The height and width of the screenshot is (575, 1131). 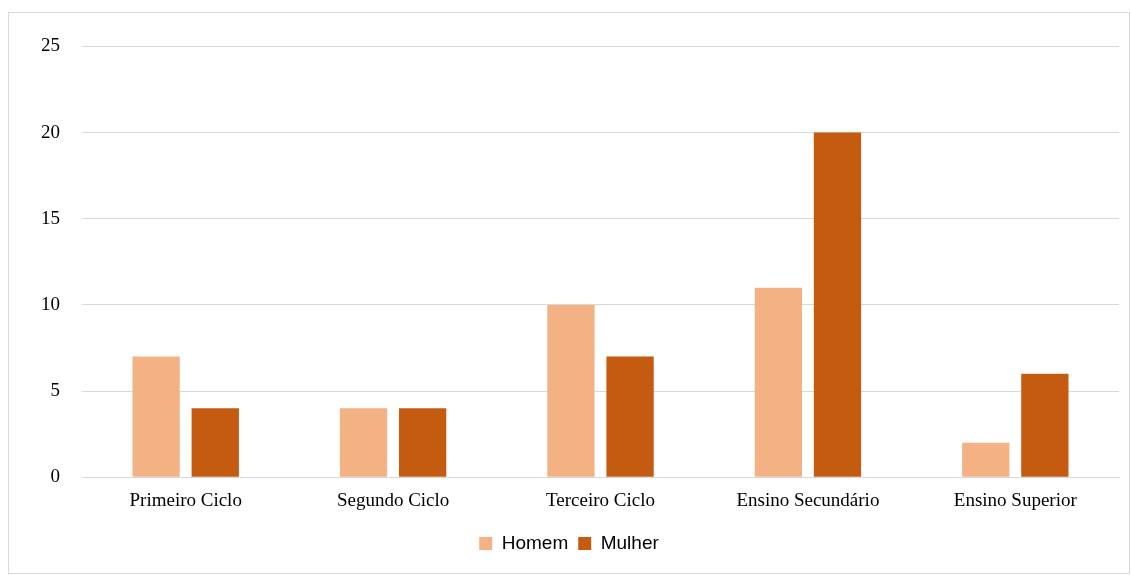 I want to click on y-tick-label: 10, so click(x=50, y=303).